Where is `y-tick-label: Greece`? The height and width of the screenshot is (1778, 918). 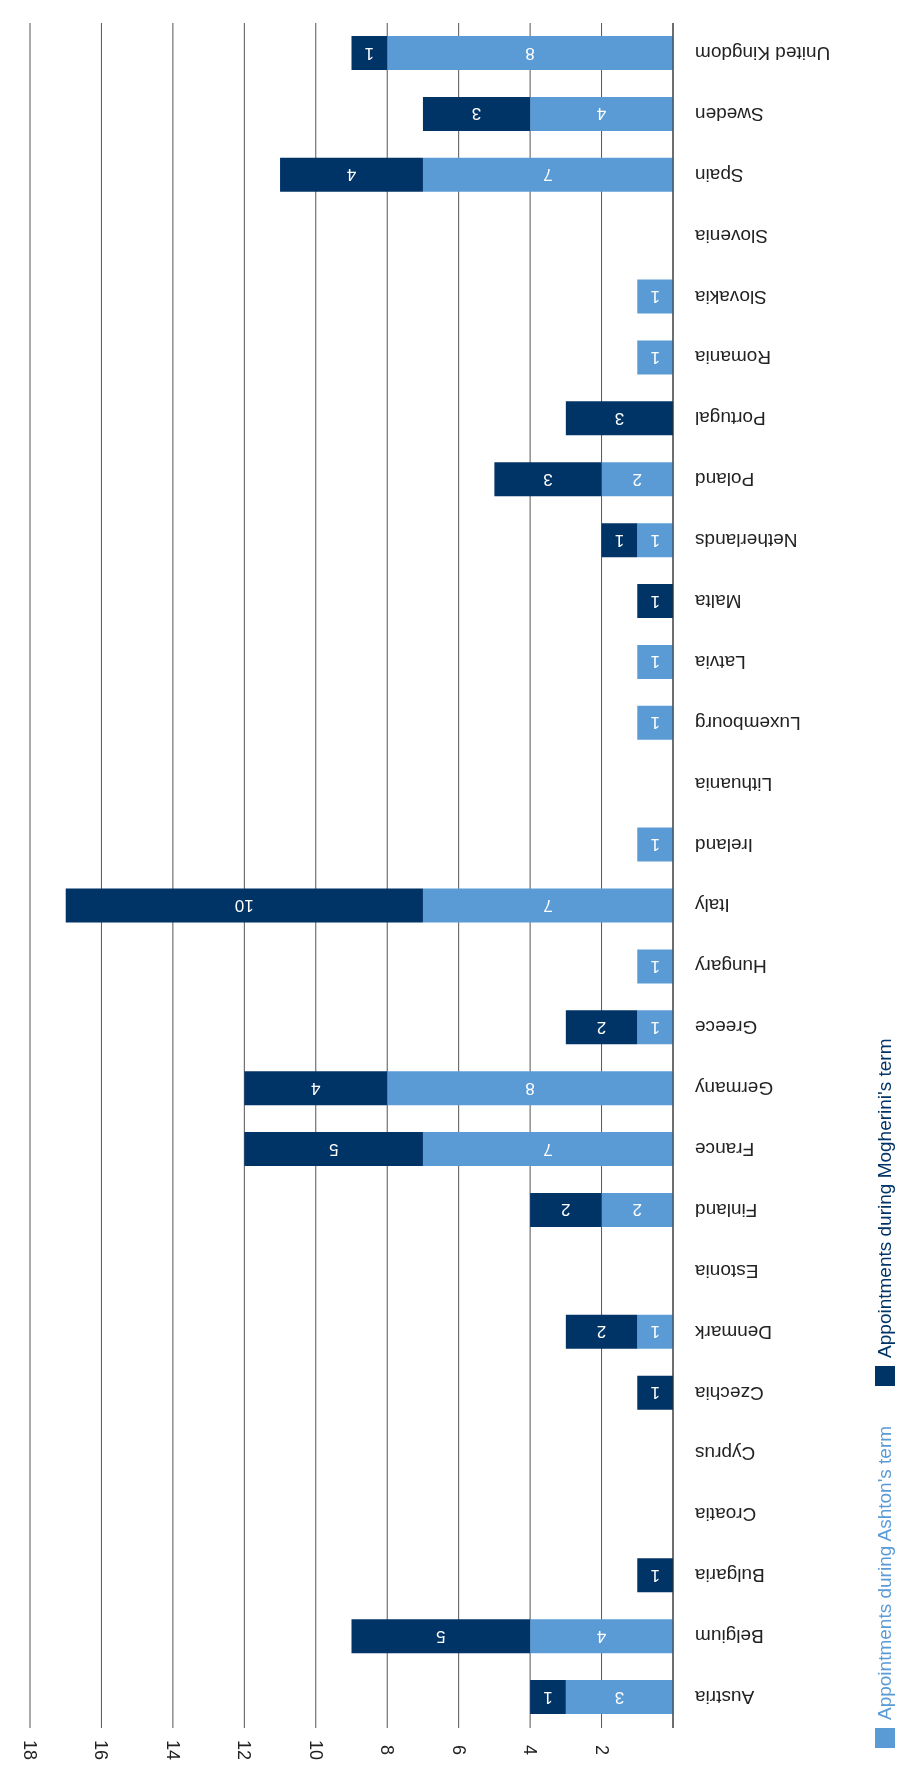 y-tick-label: Greece is located at coordinates (726, 1028).